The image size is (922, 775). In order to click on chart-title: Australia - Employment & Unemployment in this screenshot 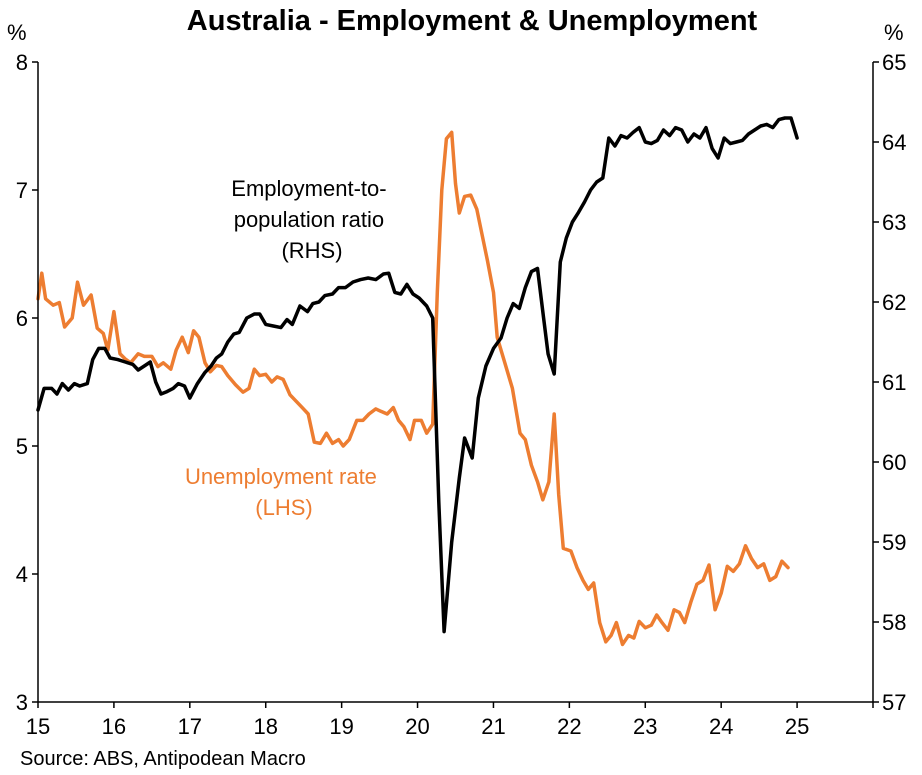, I will do `click(472, 21)`.